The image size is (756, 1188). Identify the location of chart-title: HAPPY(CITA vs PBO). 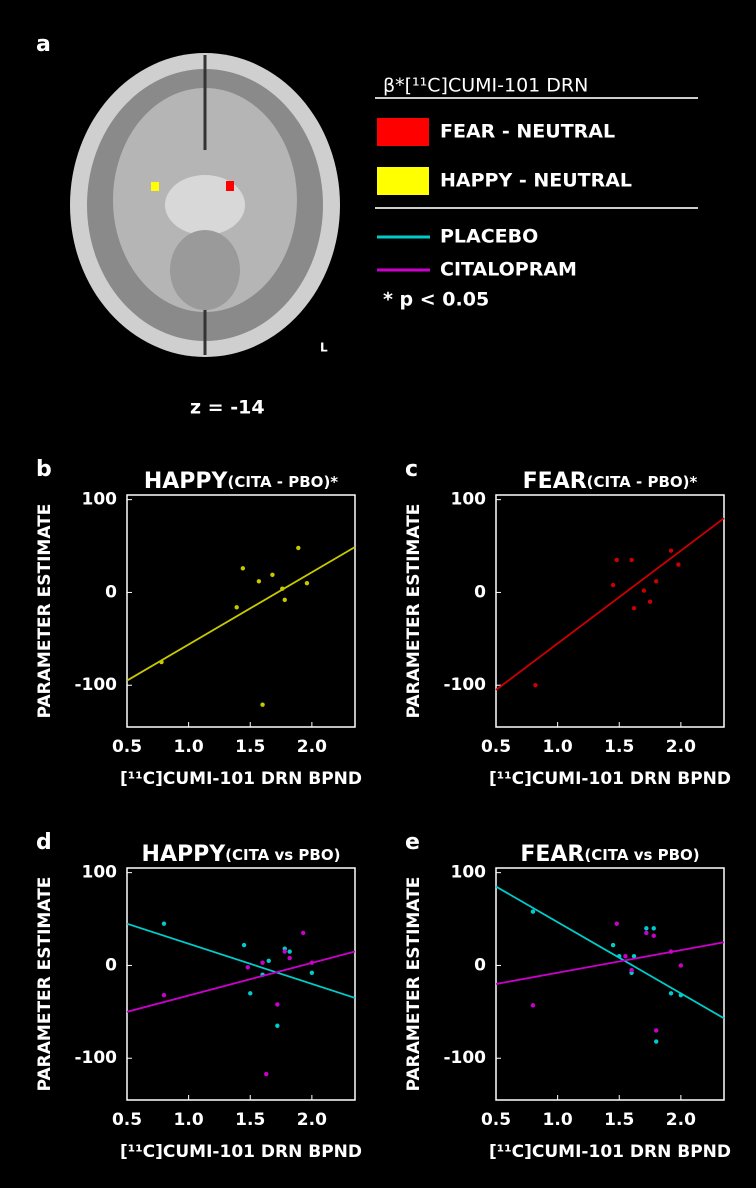
(241, 854).